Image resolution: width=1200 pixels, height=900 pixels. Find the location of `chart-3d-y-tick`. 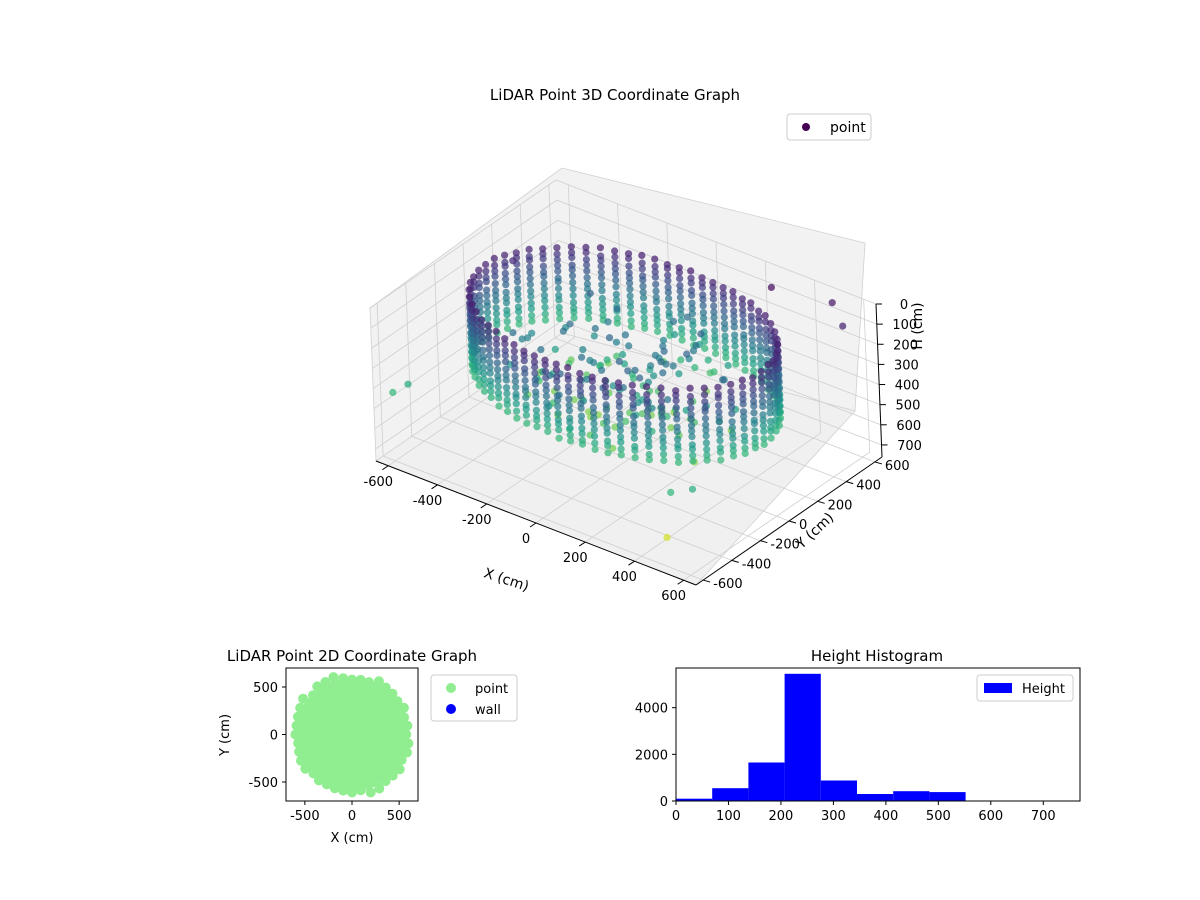

chart-3d-y-tick is located at coordinates (850, 483).